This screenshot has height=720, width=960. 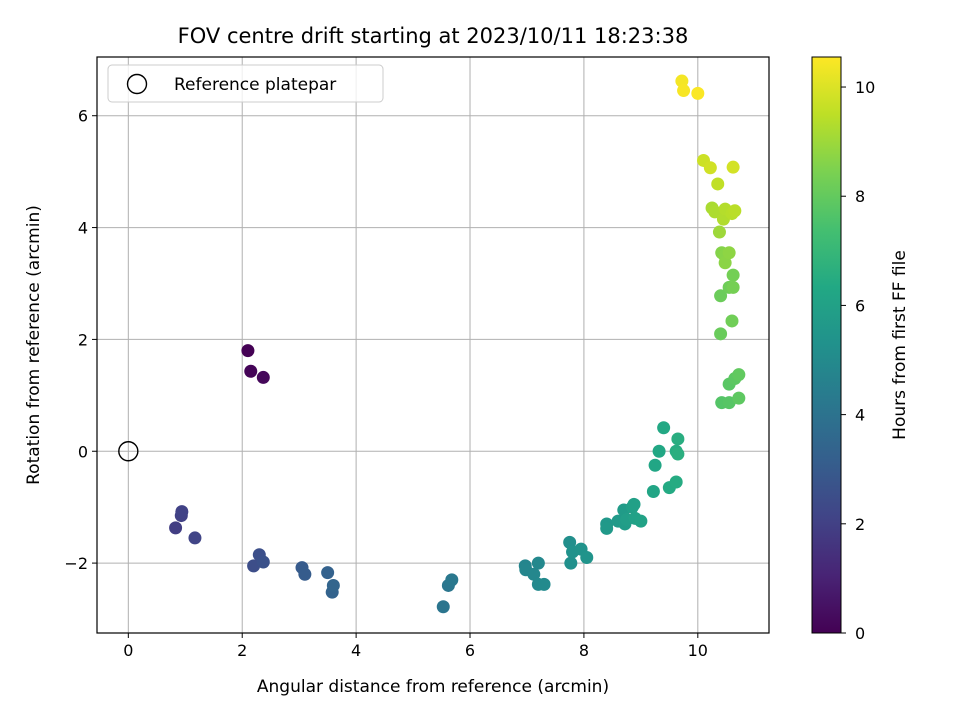 What do you see at coordinates (34, 345) in the screenshot?
I see `y-axis-label: Rotation from reference (arcmin)` at bounding box center [34, 345].